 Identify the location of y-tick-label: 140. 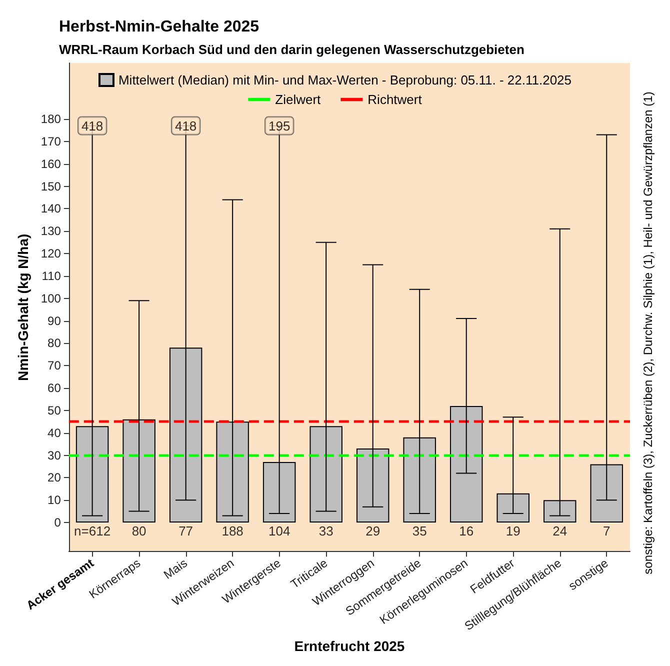
(51, 209).